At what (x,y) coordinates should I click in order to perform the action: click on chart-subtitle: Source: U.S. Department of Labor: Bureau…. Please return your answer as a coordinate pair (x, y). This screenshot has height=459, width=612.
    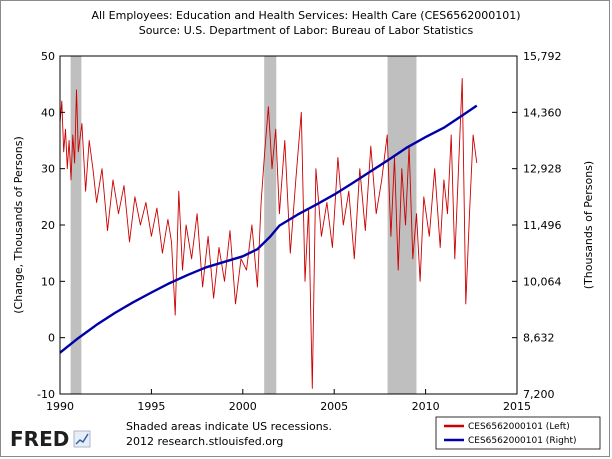
    Looking at the image, I should click on (306, 30).